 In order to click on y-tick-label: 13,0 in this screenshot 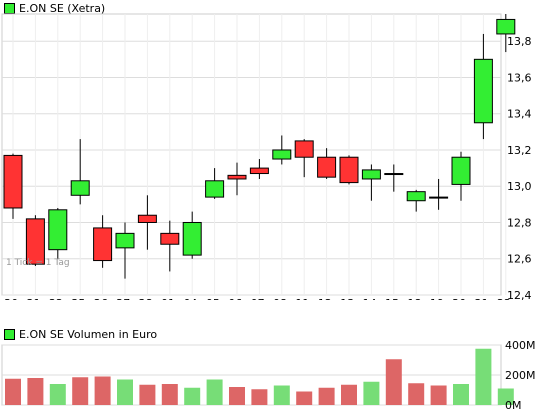, I will do `click(519, 186)`.